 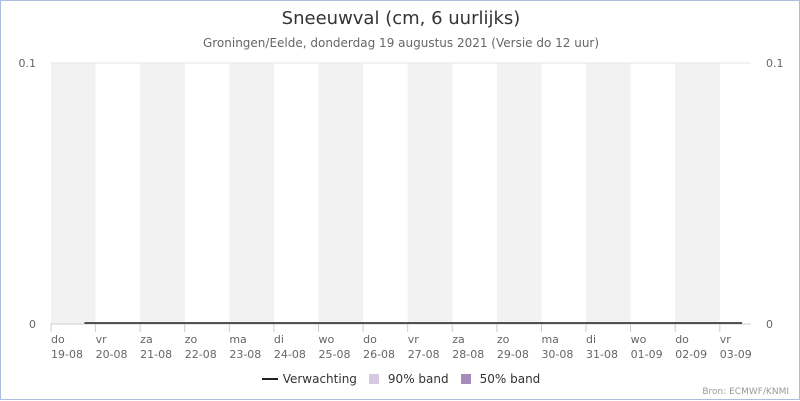 What do you see at coordinates (602, 354) in the screenshot?
I see `x-tick-label-date: 31-08` at bounding box center [602, 354].